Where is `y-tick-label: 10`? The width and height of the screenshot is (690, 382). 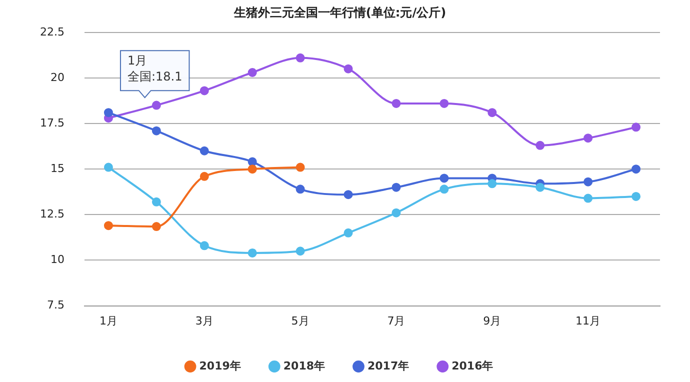 y-tick-label: 10 is located at coordinates (57, 259).